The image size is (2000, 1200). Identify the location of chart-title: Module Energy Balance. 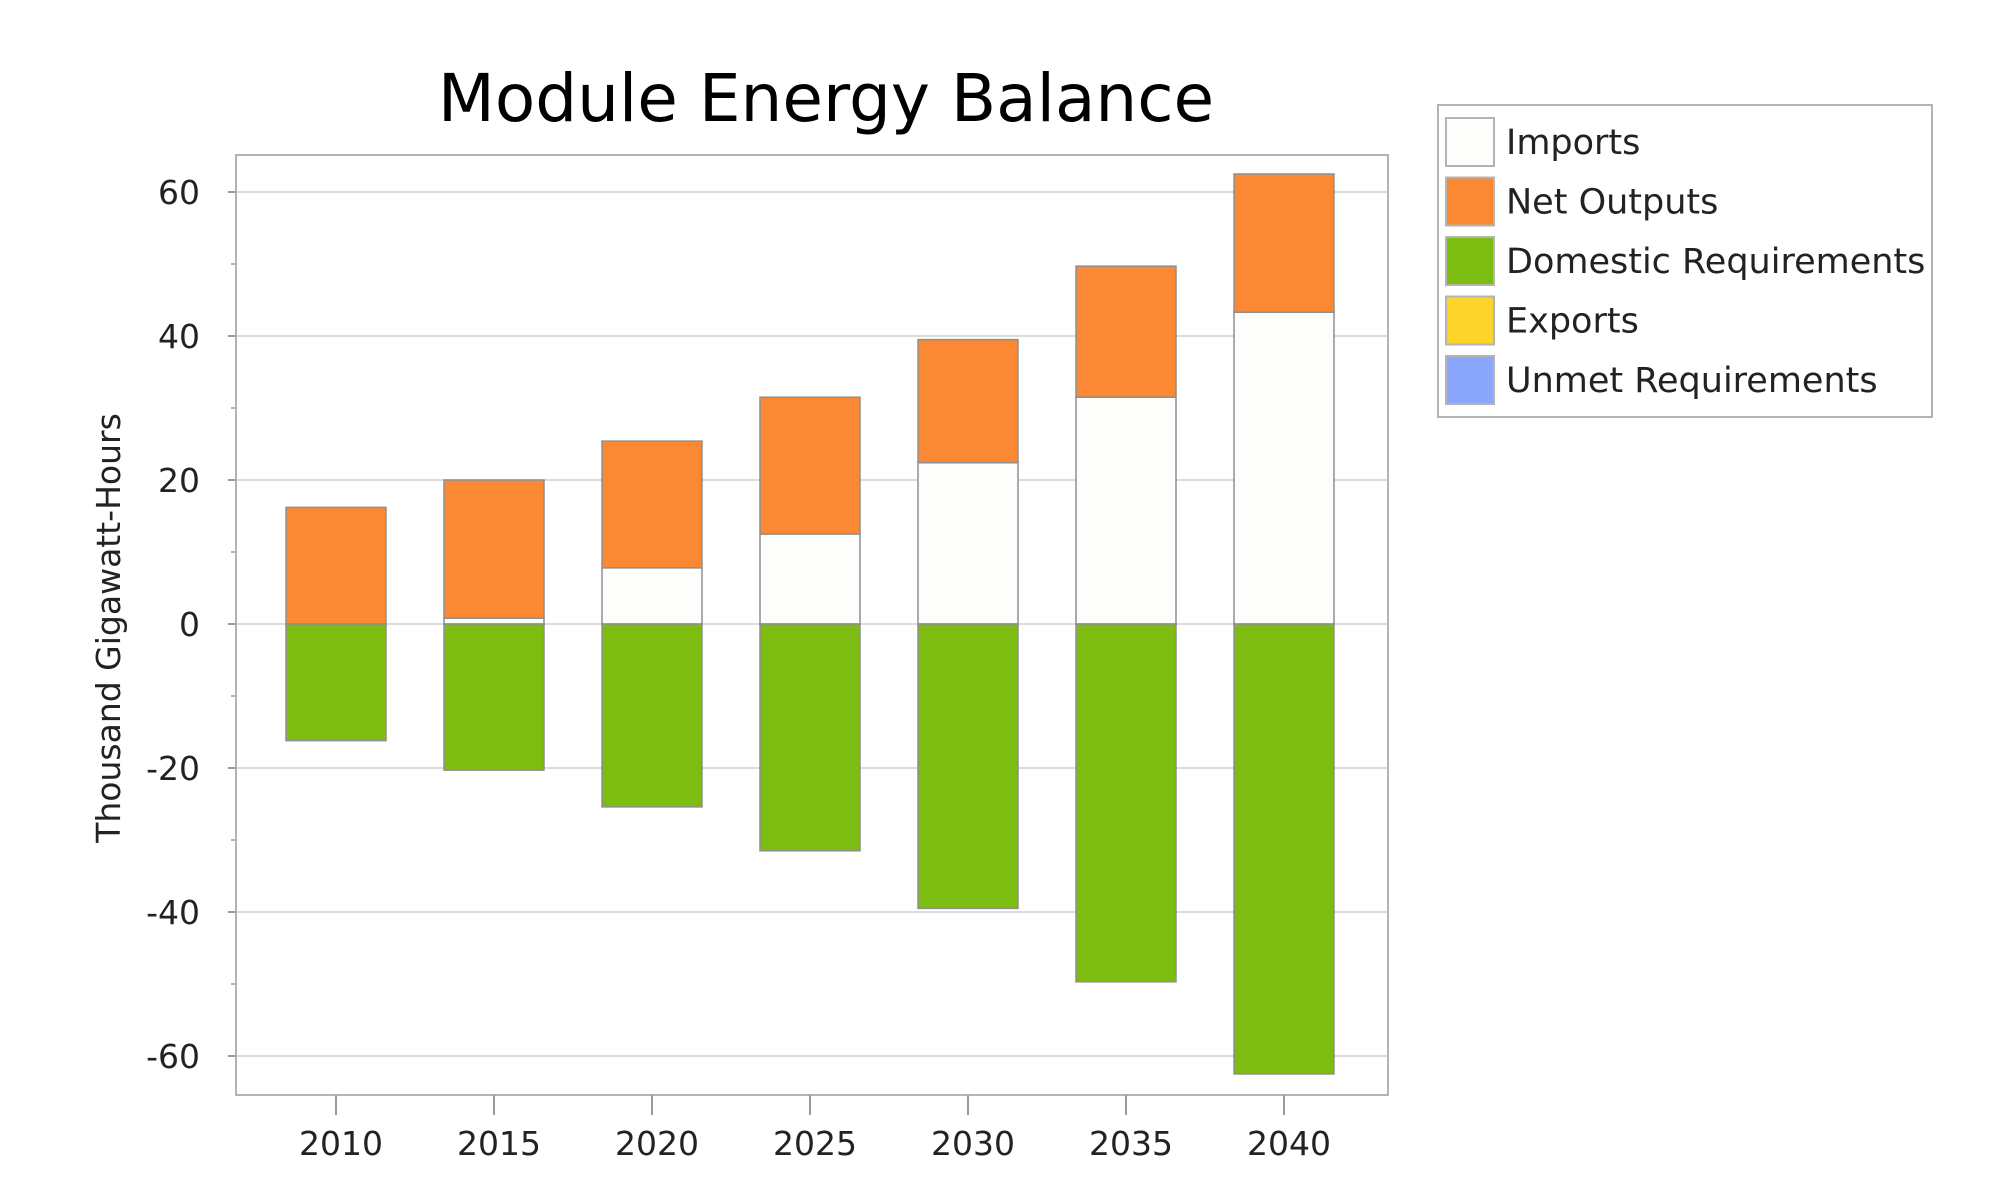
(826, 98).